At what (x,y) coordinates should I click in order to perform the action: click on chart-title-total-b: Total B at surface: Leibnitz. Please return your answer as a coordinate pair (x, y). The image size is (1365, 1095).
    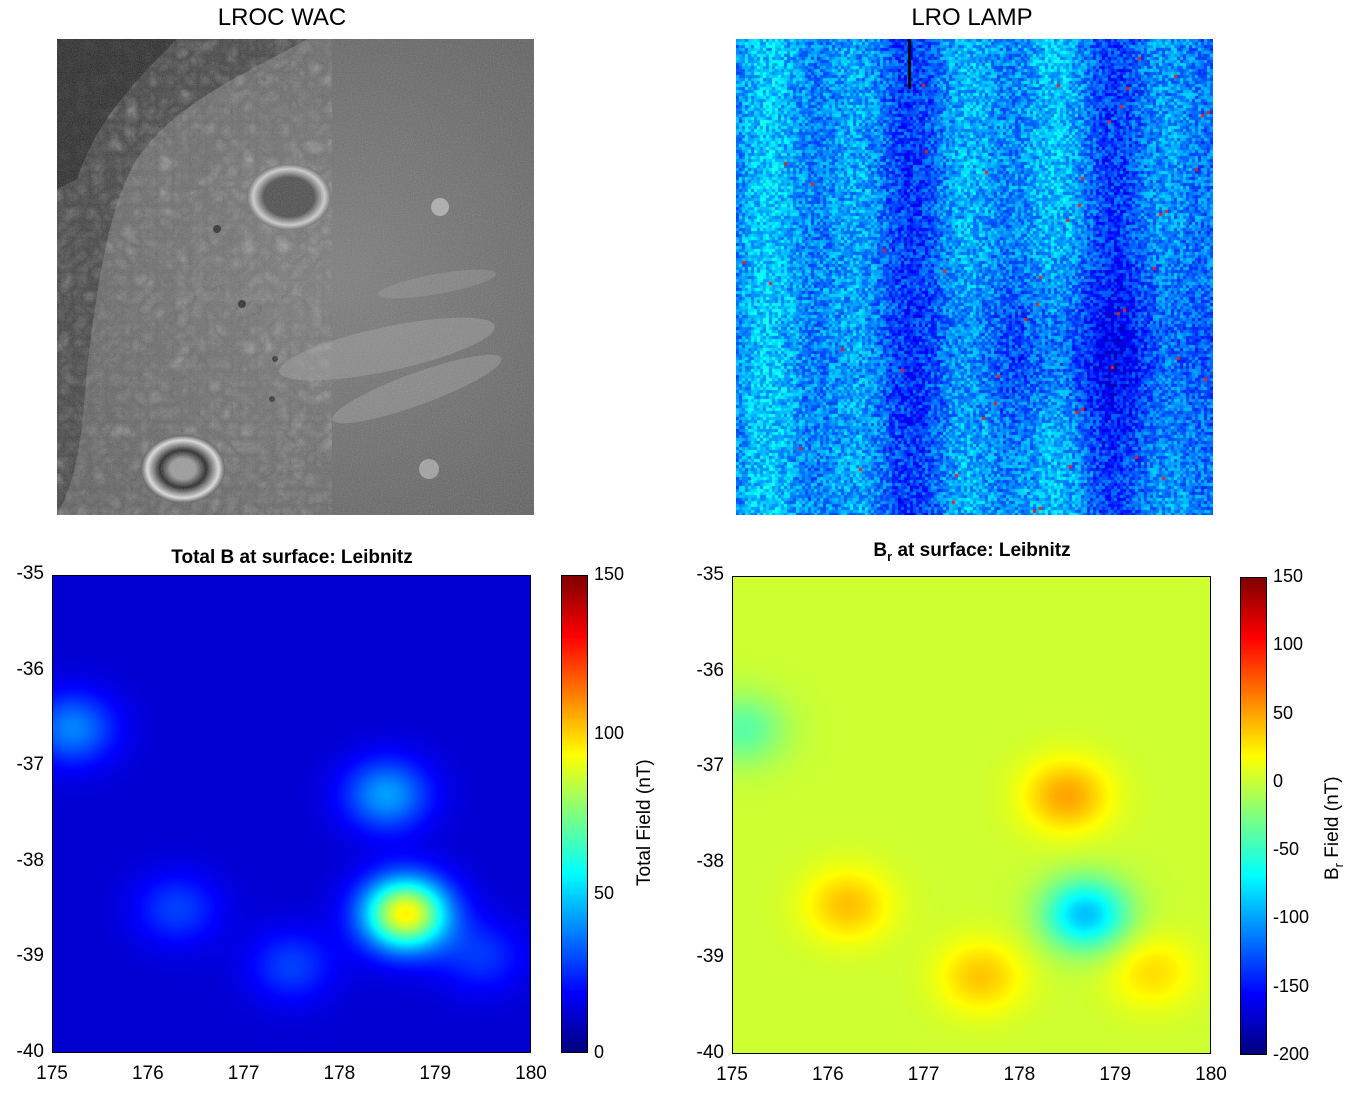
    Looking at the image, I should click on (292, 557).